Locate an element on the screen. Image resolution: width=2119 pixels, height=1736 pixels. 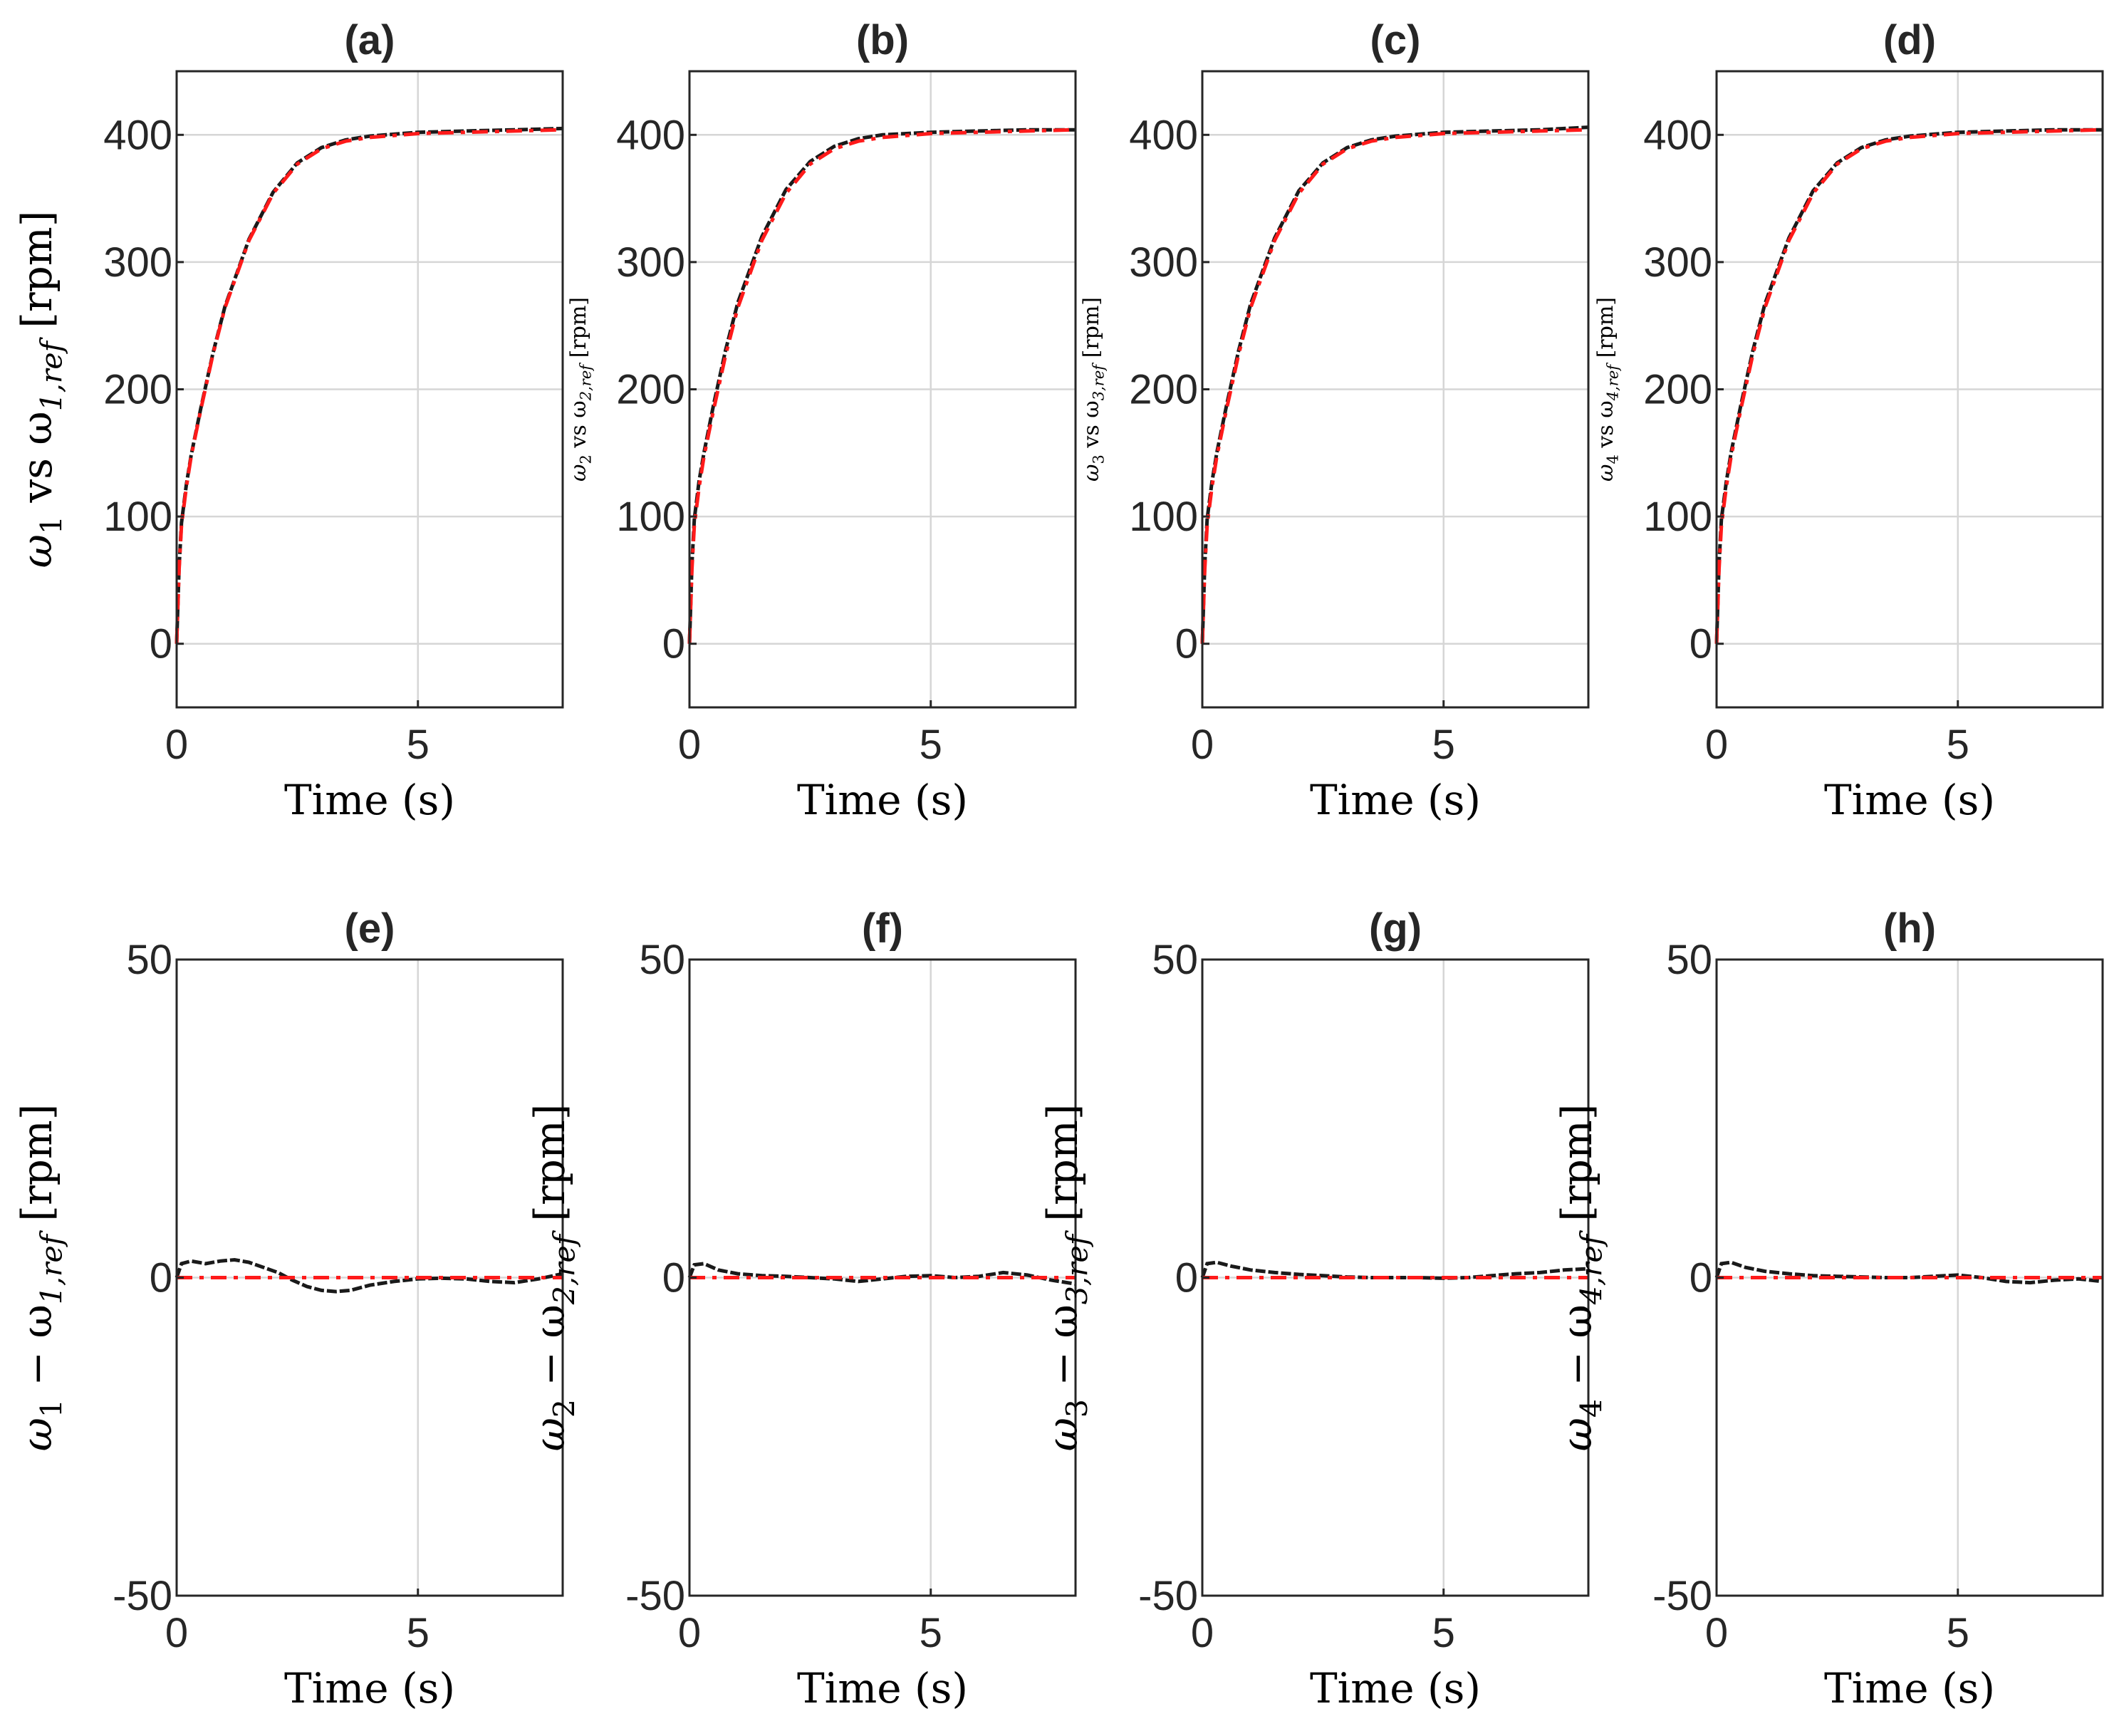
y-axis-label: ω1 vs ω1,ref [rpm] is located at coordinates (41, 390).